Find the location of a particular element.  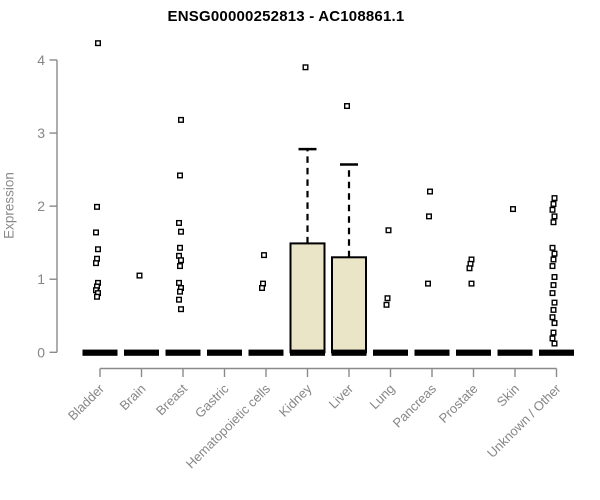

y-tick-label: 4 is located at coordinates (41, 60).